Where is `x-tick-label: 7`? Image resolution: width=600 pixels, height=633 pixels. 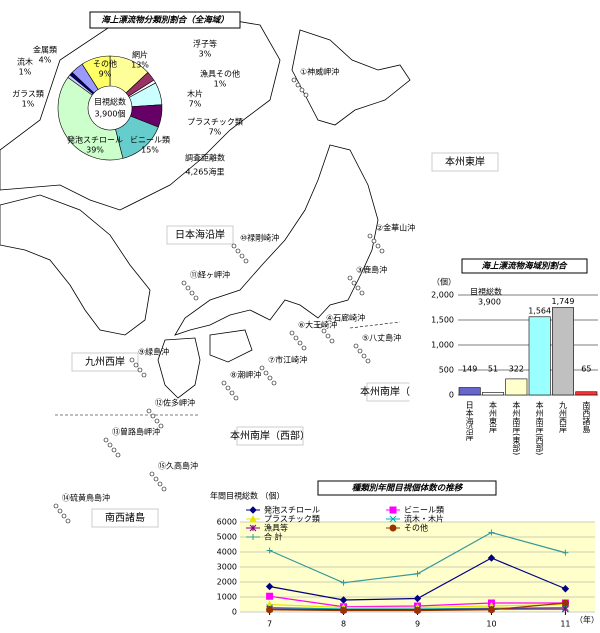
x-tick-label: 7 is located at coordinates (269, 624).